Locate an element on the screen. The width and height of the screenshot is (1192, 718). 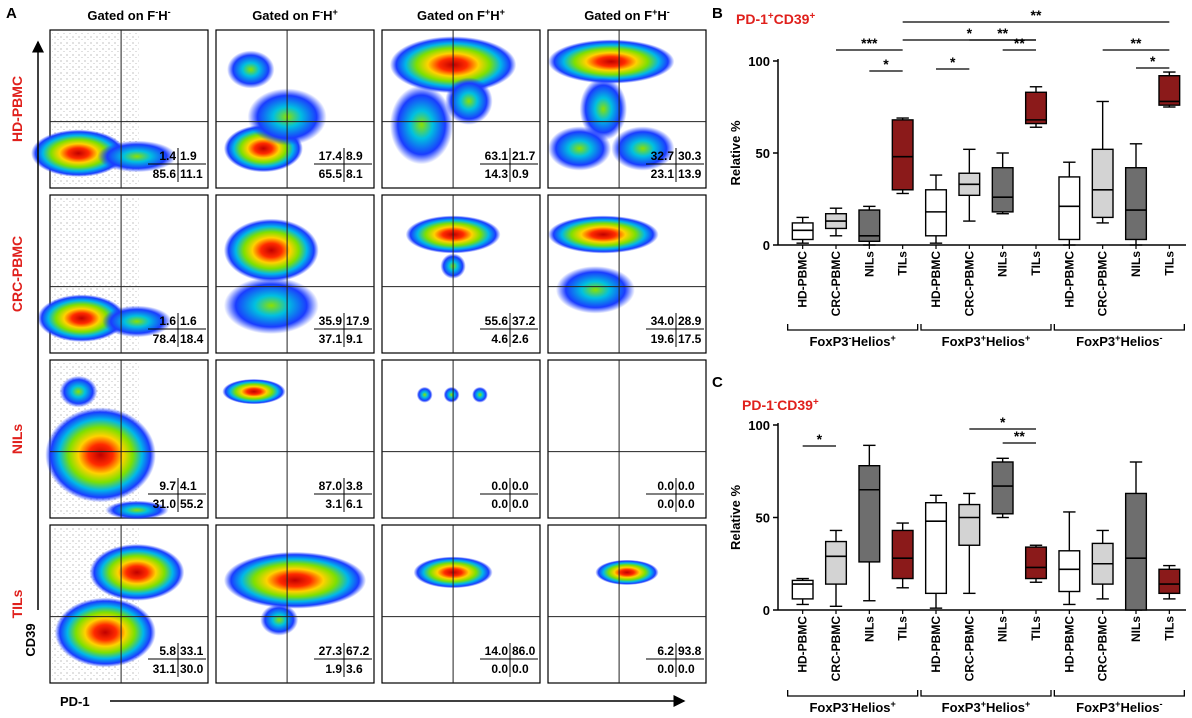
row-label-2: NILs is located at coordinates (17, 439).